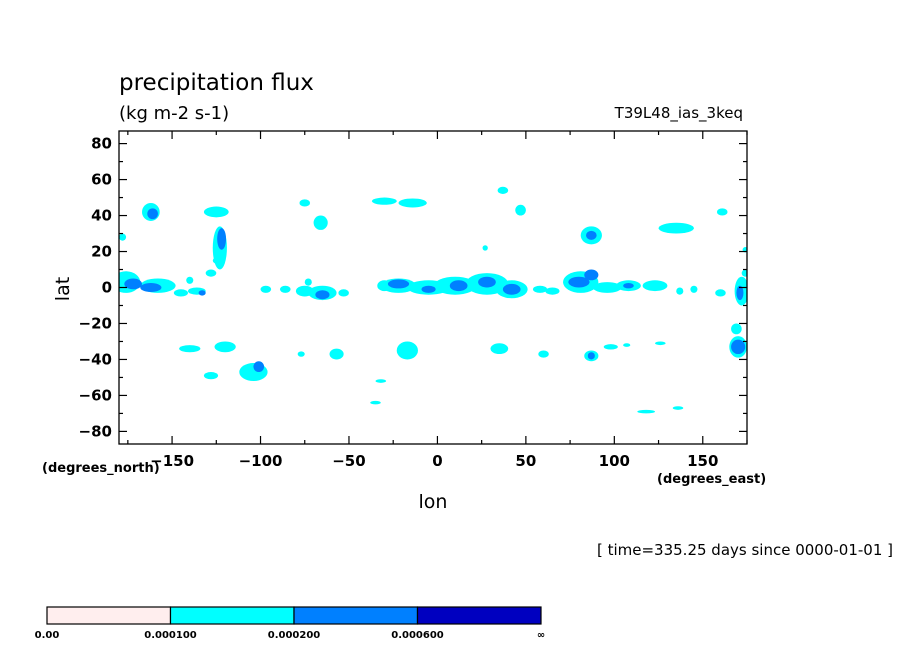 This screenshot has height=654, width=904. What do you see at coordinates (172, 461) in the screenshot?
I see `x-tick-label: −150` at bounding box center [172, 461].